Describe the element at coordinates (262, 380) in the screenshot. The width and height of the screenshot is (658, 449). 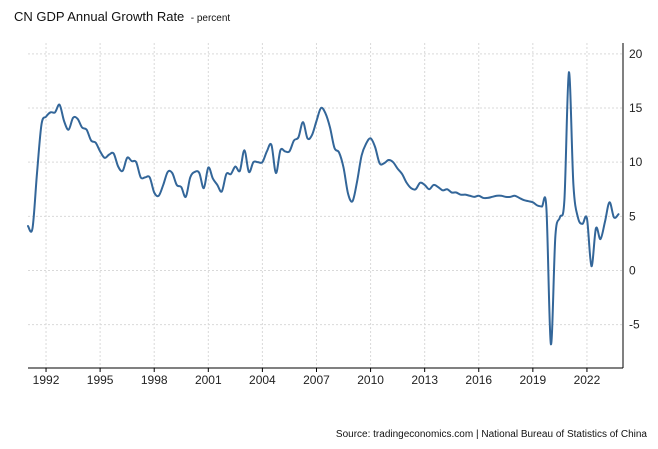
I see `x-tick-label: 2004` at that location.